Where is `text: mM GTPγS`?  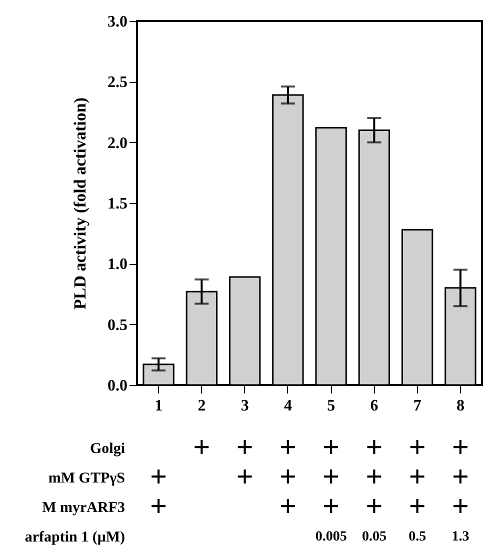 text: mM GTPγS is located at coordinates (86, 478).